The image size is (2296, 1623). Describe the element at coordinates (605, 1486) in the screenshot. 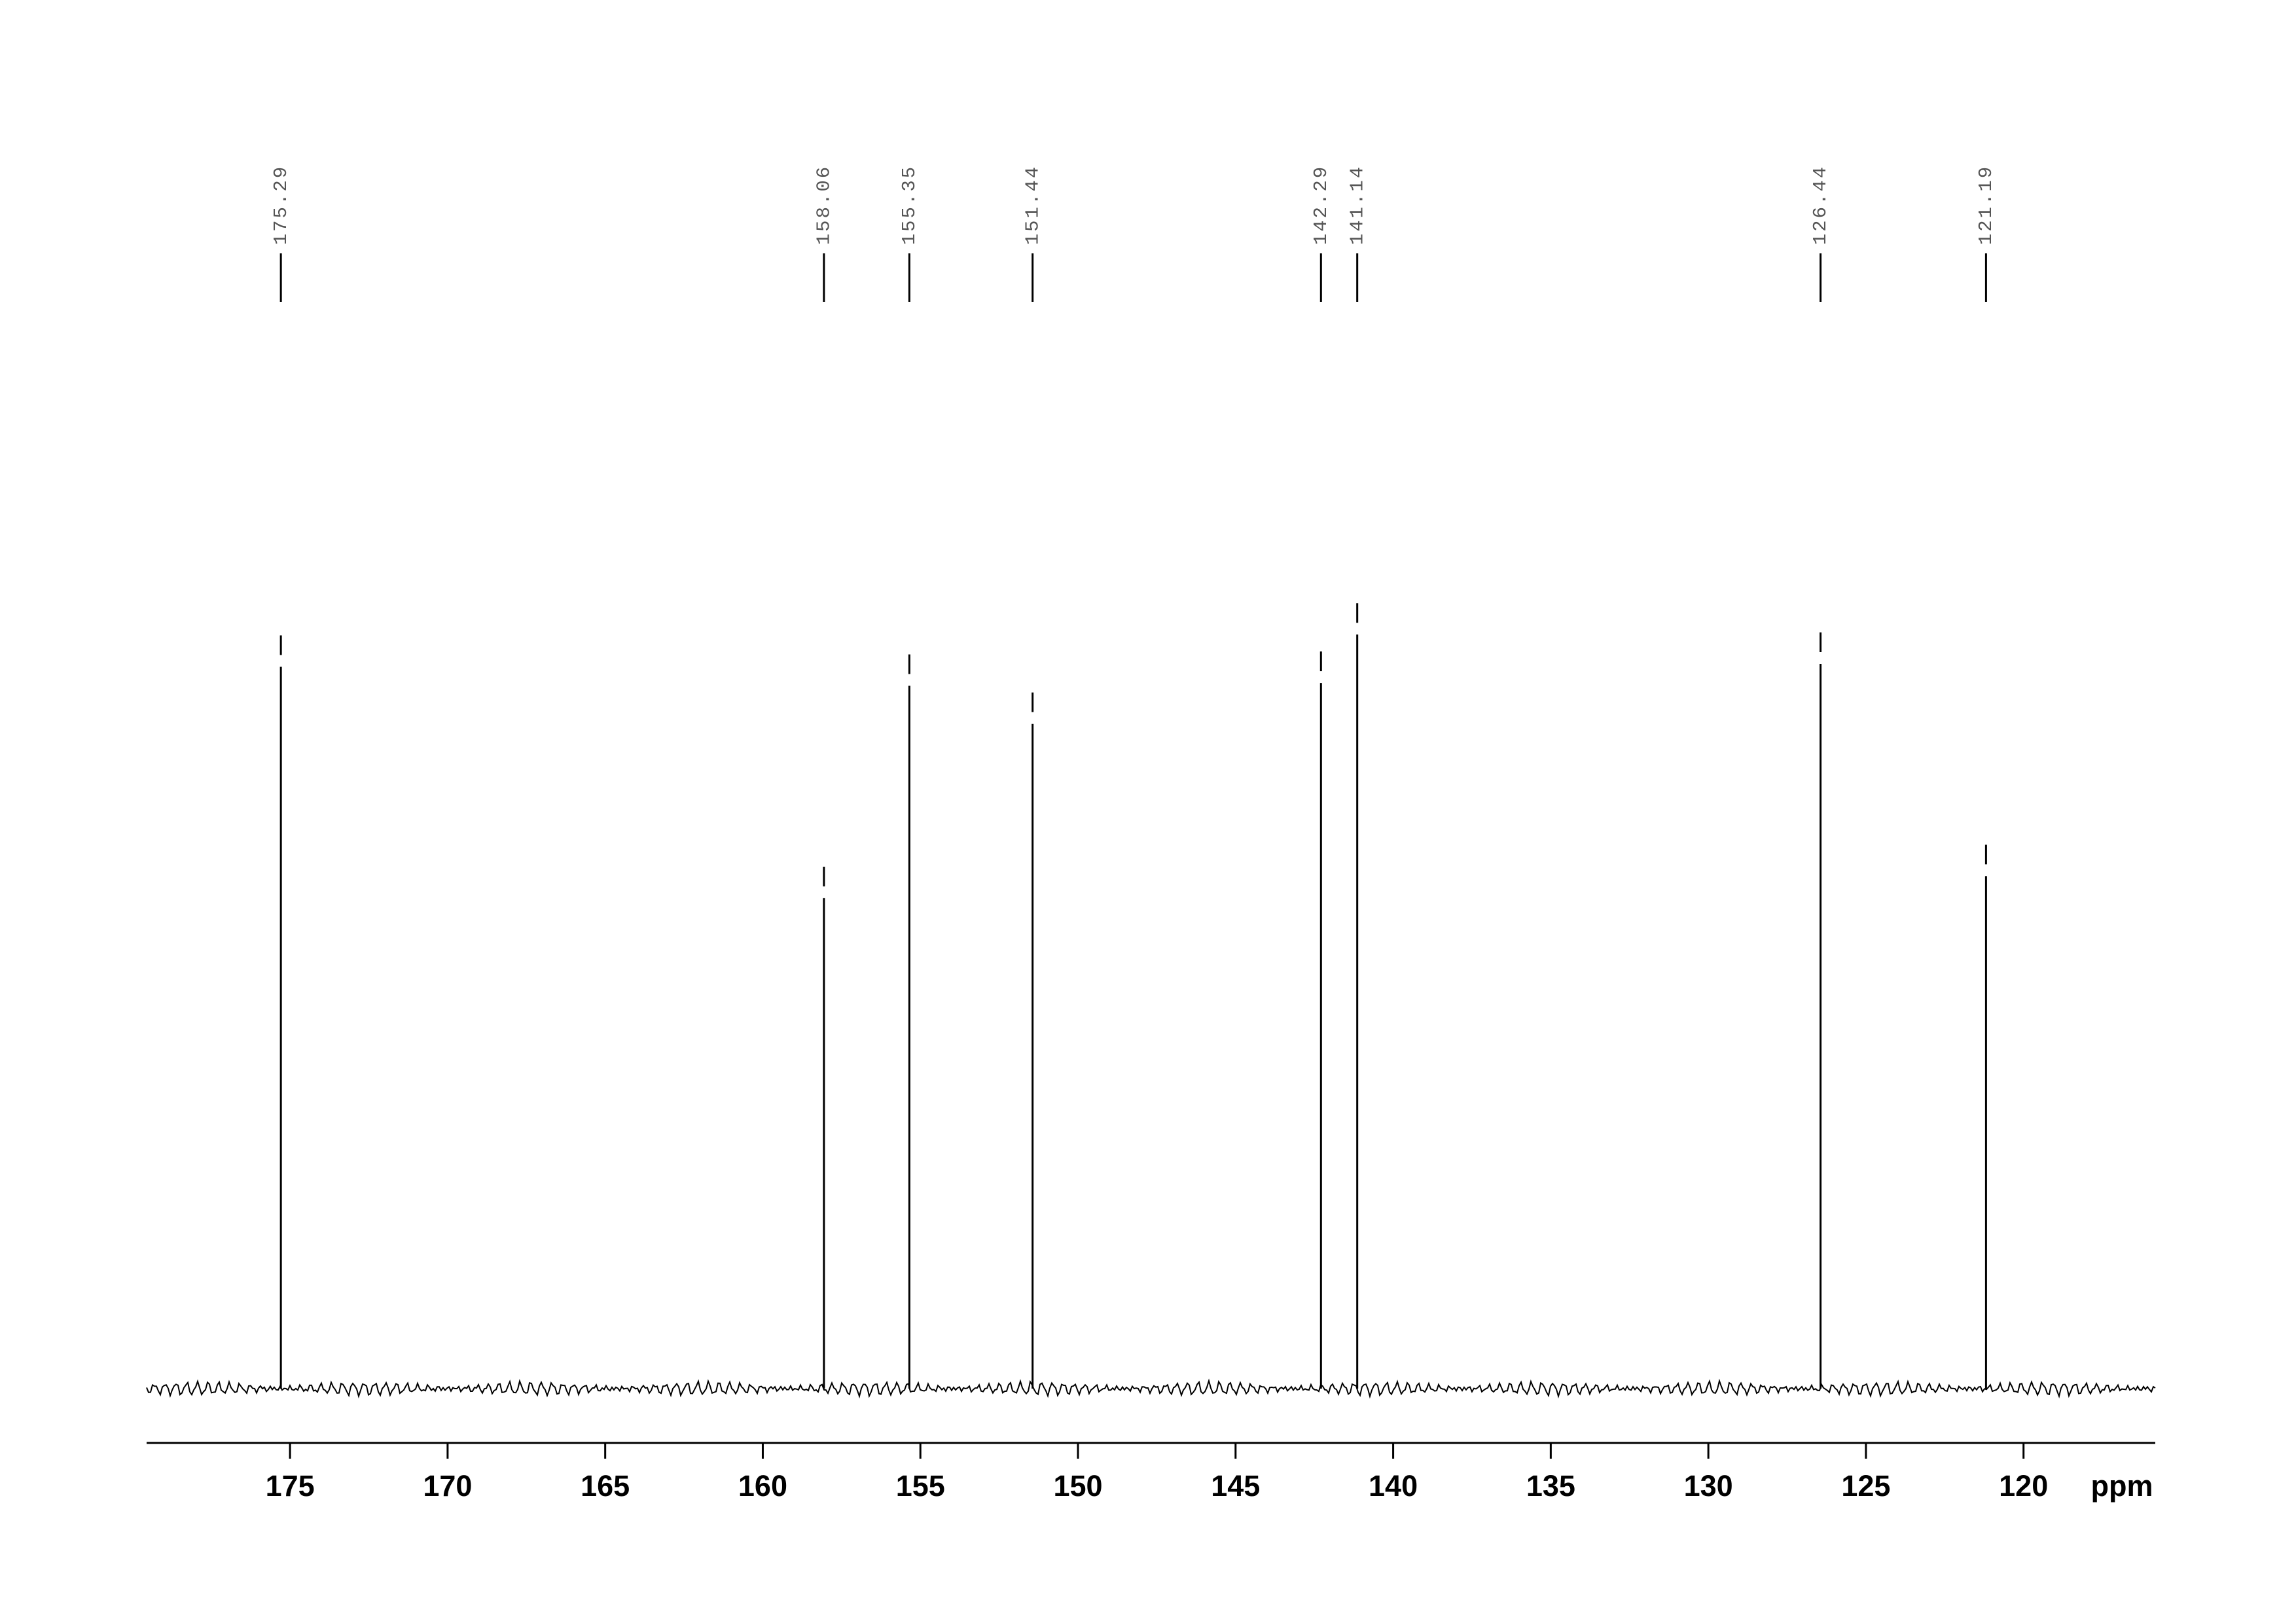

I see `x-tick-label: 165` at that location.